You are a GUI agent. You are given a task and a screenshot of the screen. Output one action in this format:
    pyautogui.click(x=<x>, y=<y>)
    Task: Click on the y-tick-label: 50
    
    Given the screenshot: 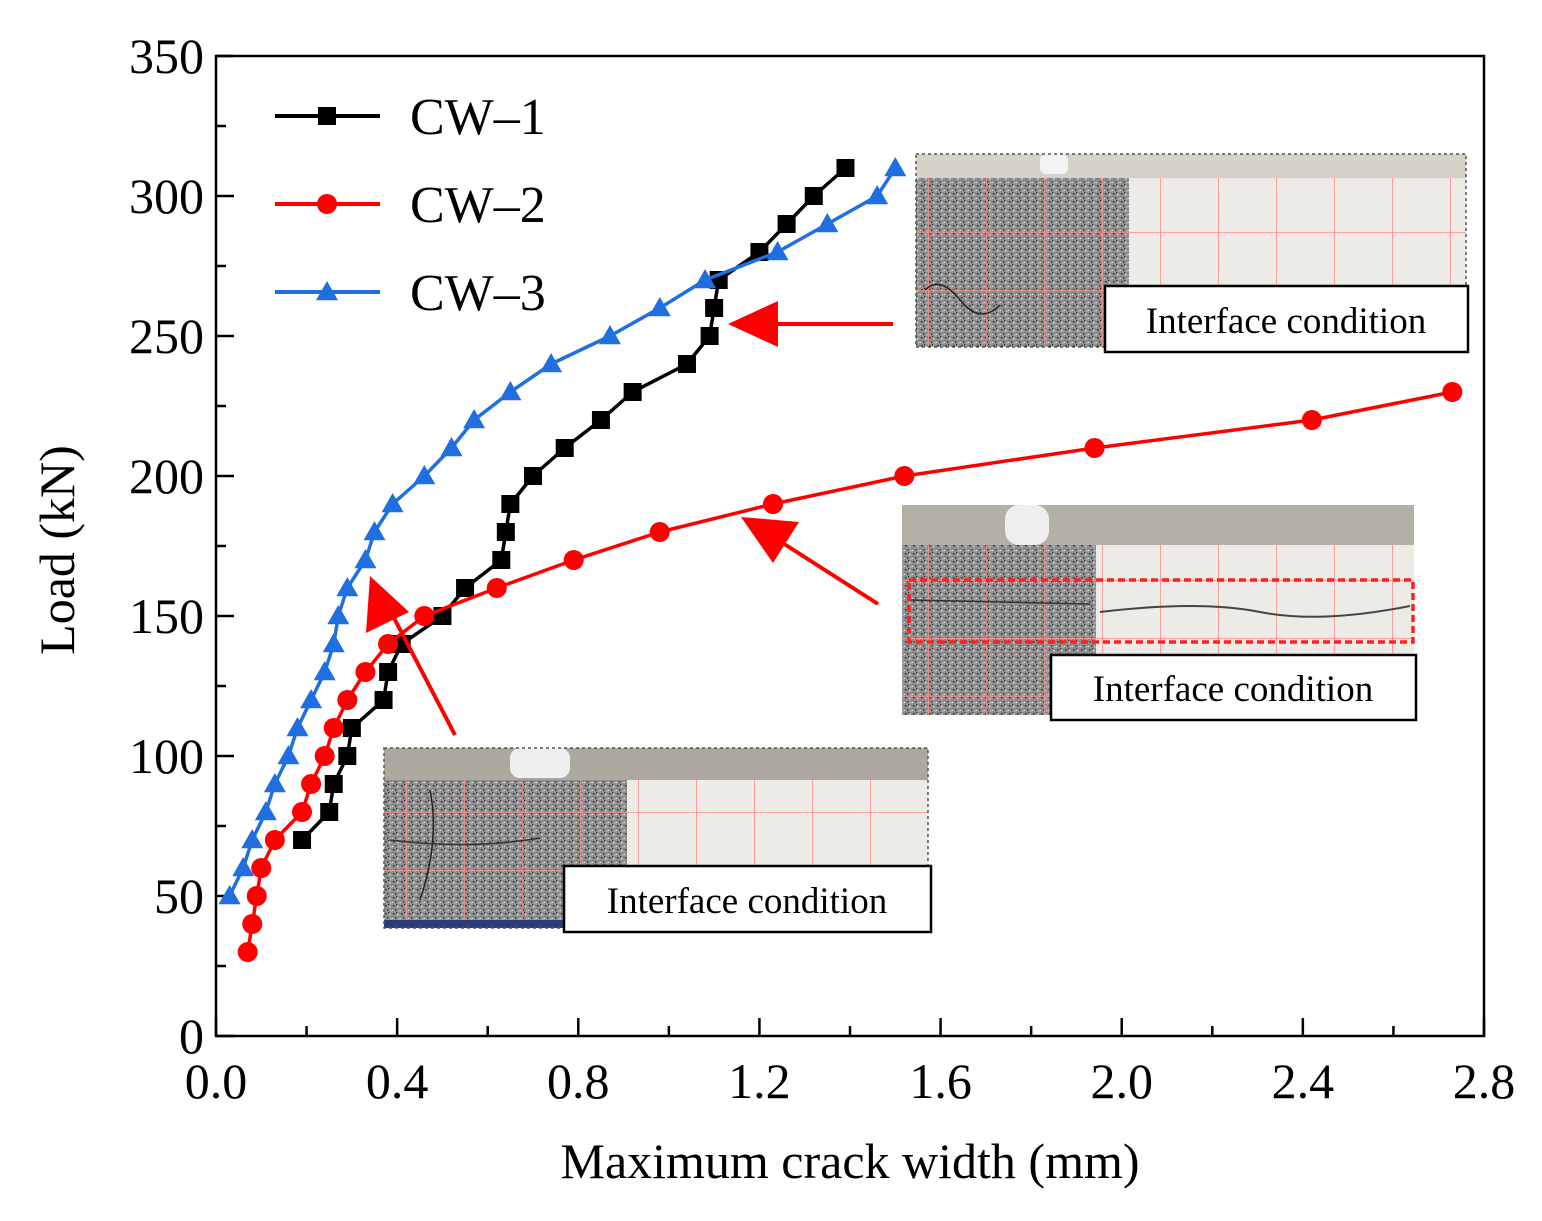 What is the action you would take?
    pyautogui.click(x=179, y=896)
    